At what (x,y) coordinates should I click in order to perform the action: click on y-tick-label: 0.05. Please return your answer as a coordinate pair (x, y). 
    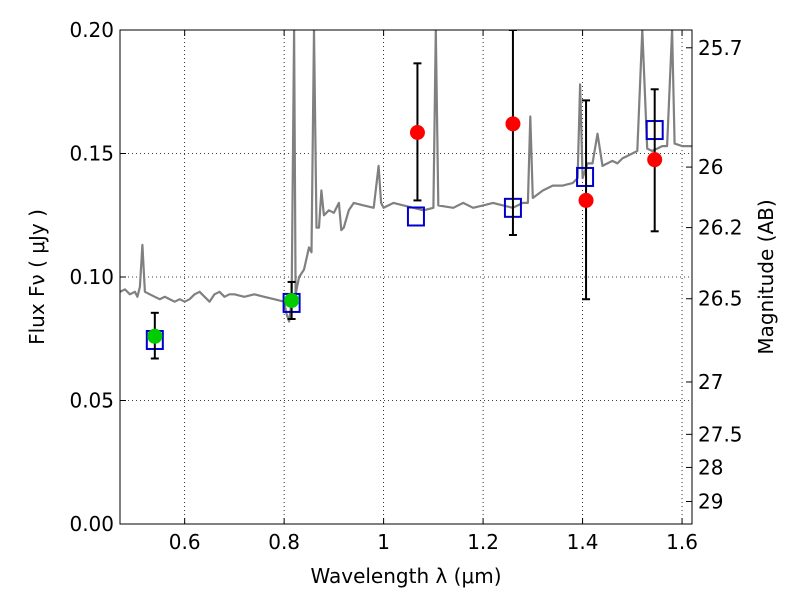
    Looking at the image, I should click on (91, 401).